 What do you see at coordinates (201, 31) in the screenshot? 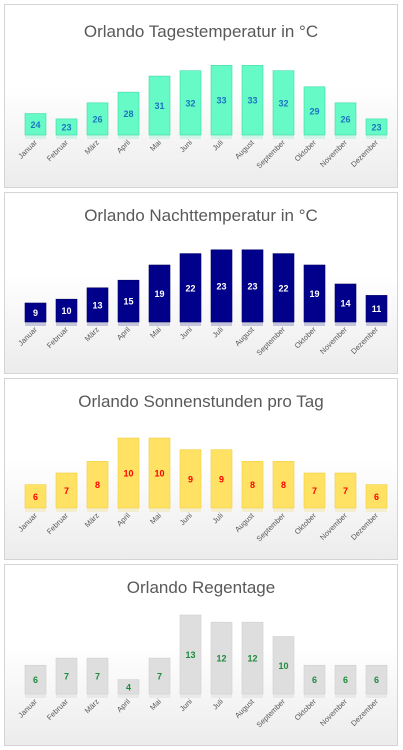
I see `chart-title: Orlando Tagestemperatur in °C` at bounding box center [201, 31].